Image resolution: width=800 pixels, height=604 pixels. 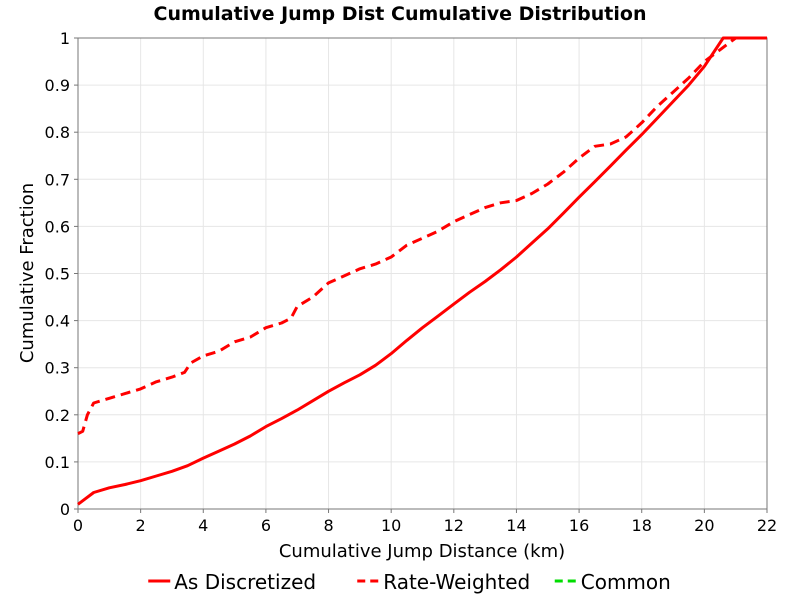 What do you see at coordinates (57, 415) in the screenshot?
I see `y-tick-label: 0.2` at bounding box center [57, 415].